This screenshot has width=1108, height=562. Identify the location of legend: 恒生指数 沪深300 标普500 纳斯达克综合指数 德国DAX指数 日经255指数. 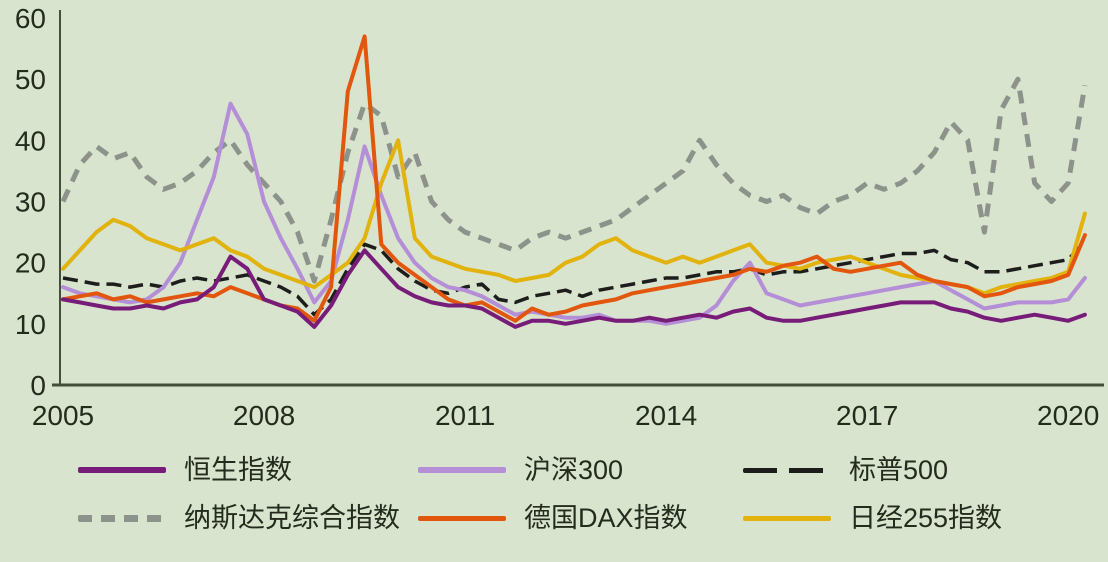
(593, 494).